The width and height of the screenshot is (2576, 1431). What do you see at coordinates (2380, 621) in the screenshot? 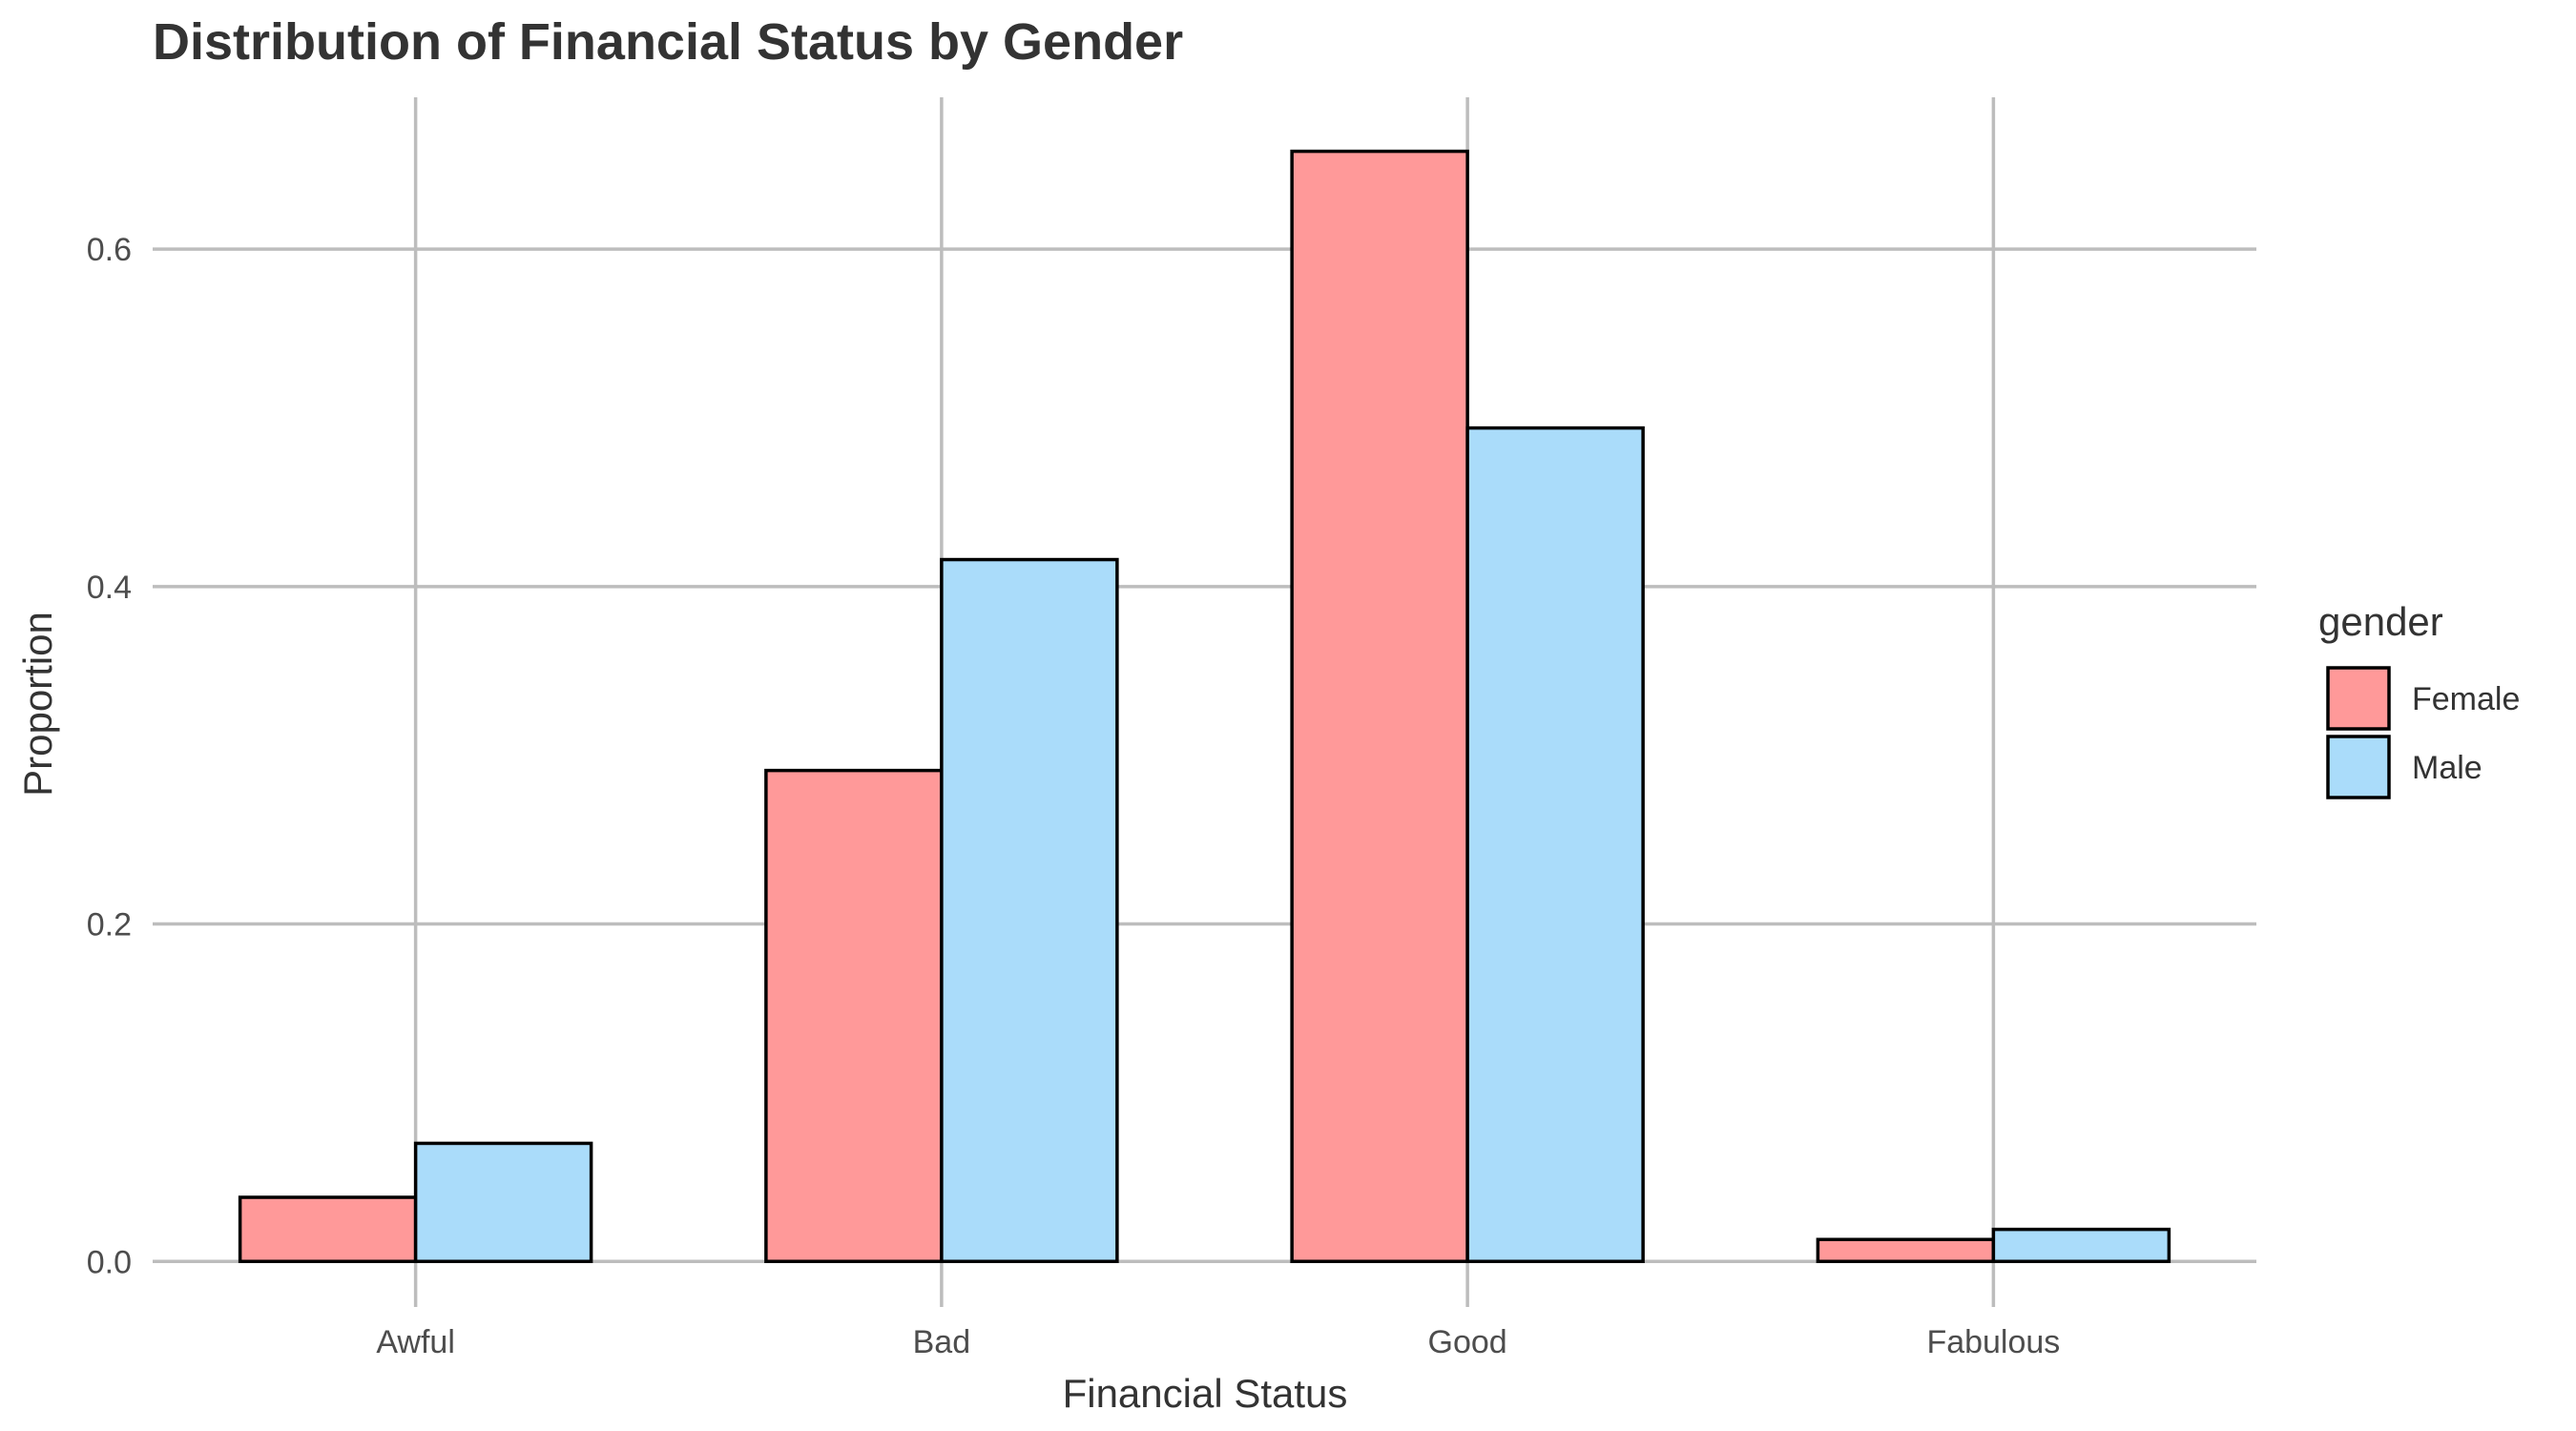
I see `legend-title: gender` at bounding box center [2380, 621].